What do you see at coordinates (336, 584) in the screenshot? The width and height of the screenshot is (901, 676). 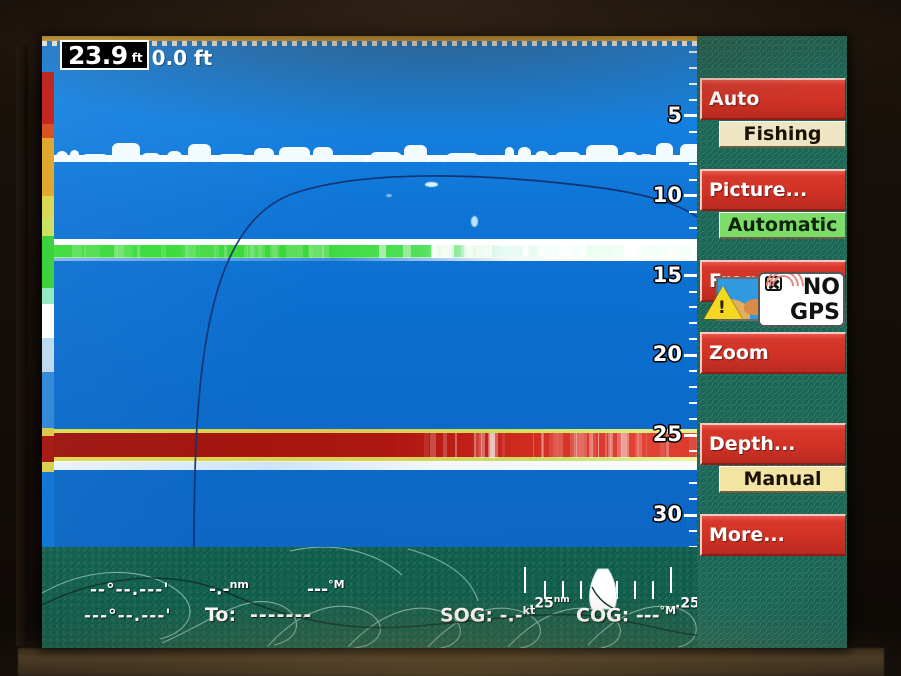 I see `bearing-unit: °M` at bounding box center [336, 584].